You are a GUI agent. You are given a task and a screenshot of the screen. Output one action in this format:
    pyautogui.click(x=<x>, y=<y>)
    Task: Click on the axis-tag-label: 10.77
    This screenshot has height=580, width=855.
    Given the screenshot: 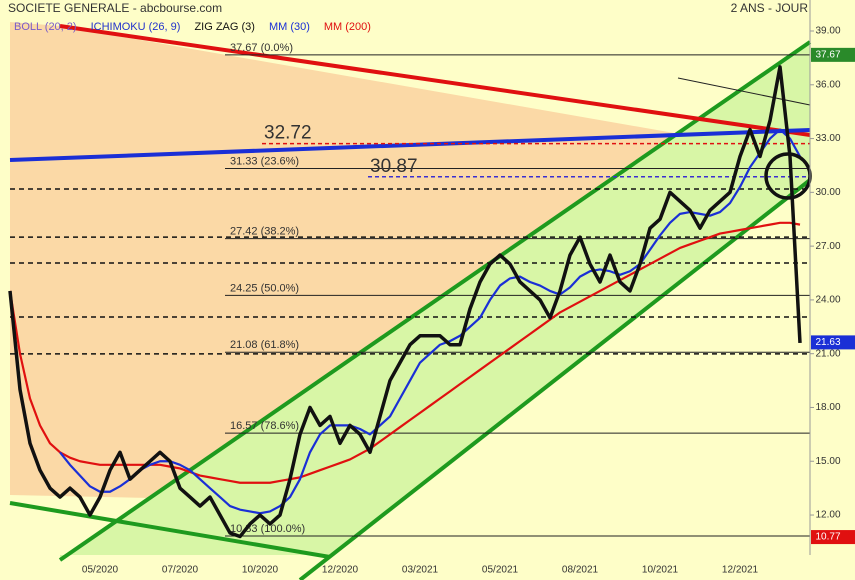 What is the action you would take?
    pyautogui.click(x=827, y=537)
    